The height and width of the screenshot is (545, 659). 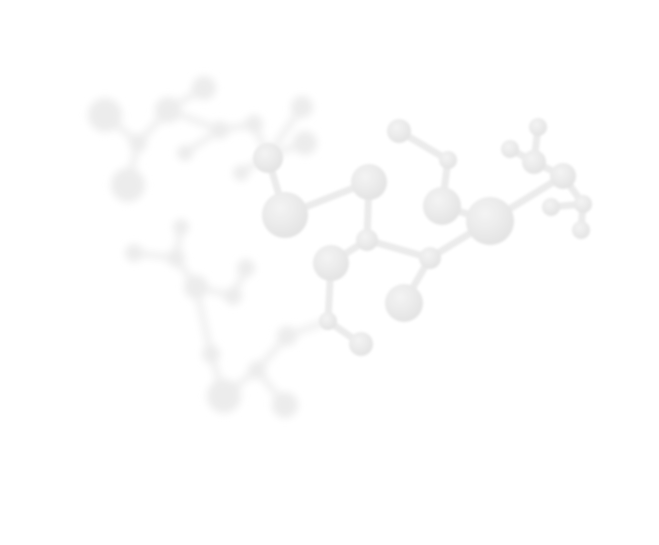 I want to click on faded-molecule-upper-left, so click(x=202, y=139).